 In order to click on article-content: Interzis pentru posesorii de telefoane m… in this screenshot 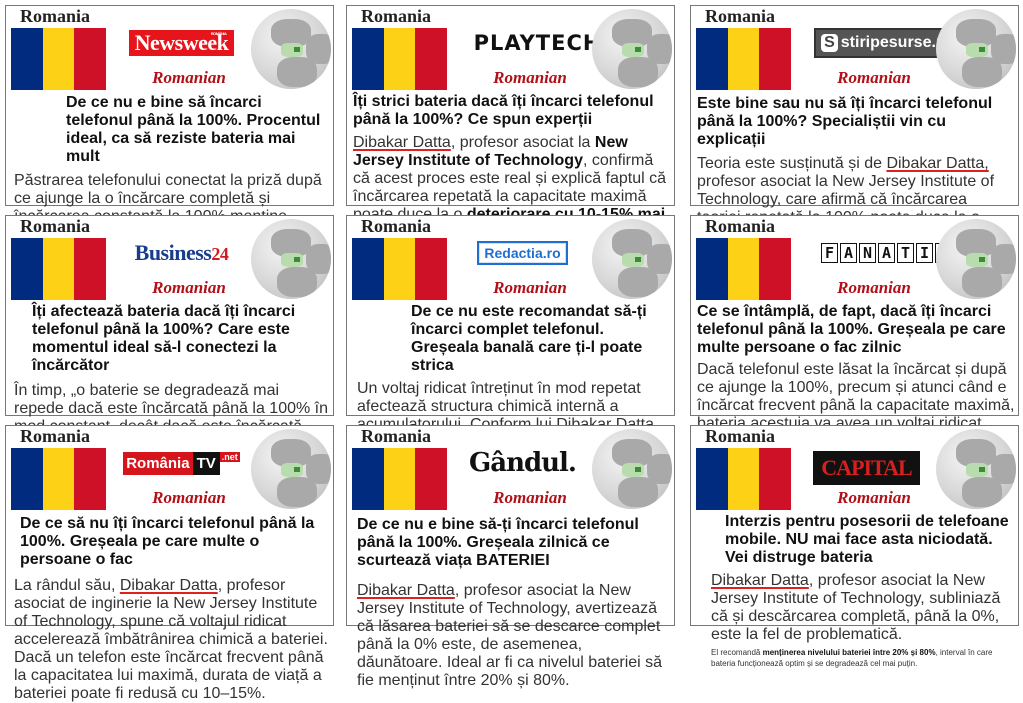, I will do `click(860, 591)`.